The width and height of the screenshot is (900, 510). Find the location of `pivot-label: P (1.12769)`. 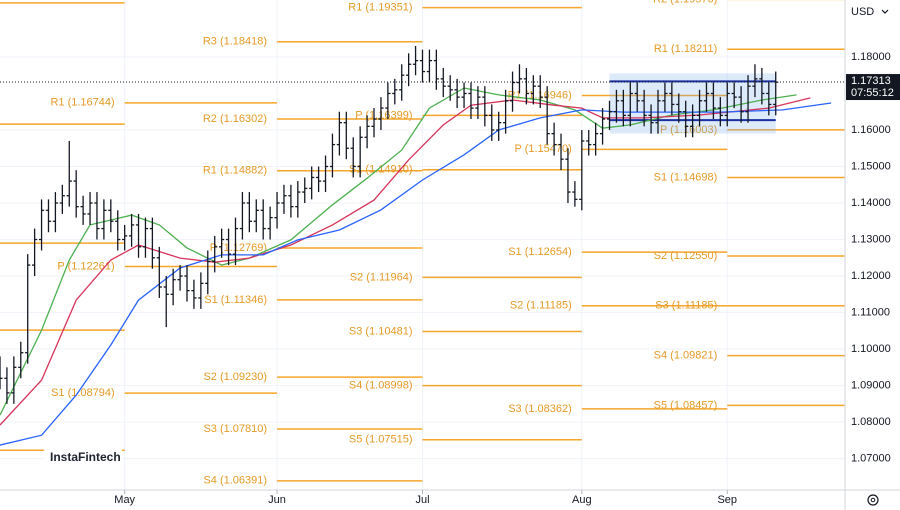

pivot-label: P (1.12769) is located at coordinates (238, 248).